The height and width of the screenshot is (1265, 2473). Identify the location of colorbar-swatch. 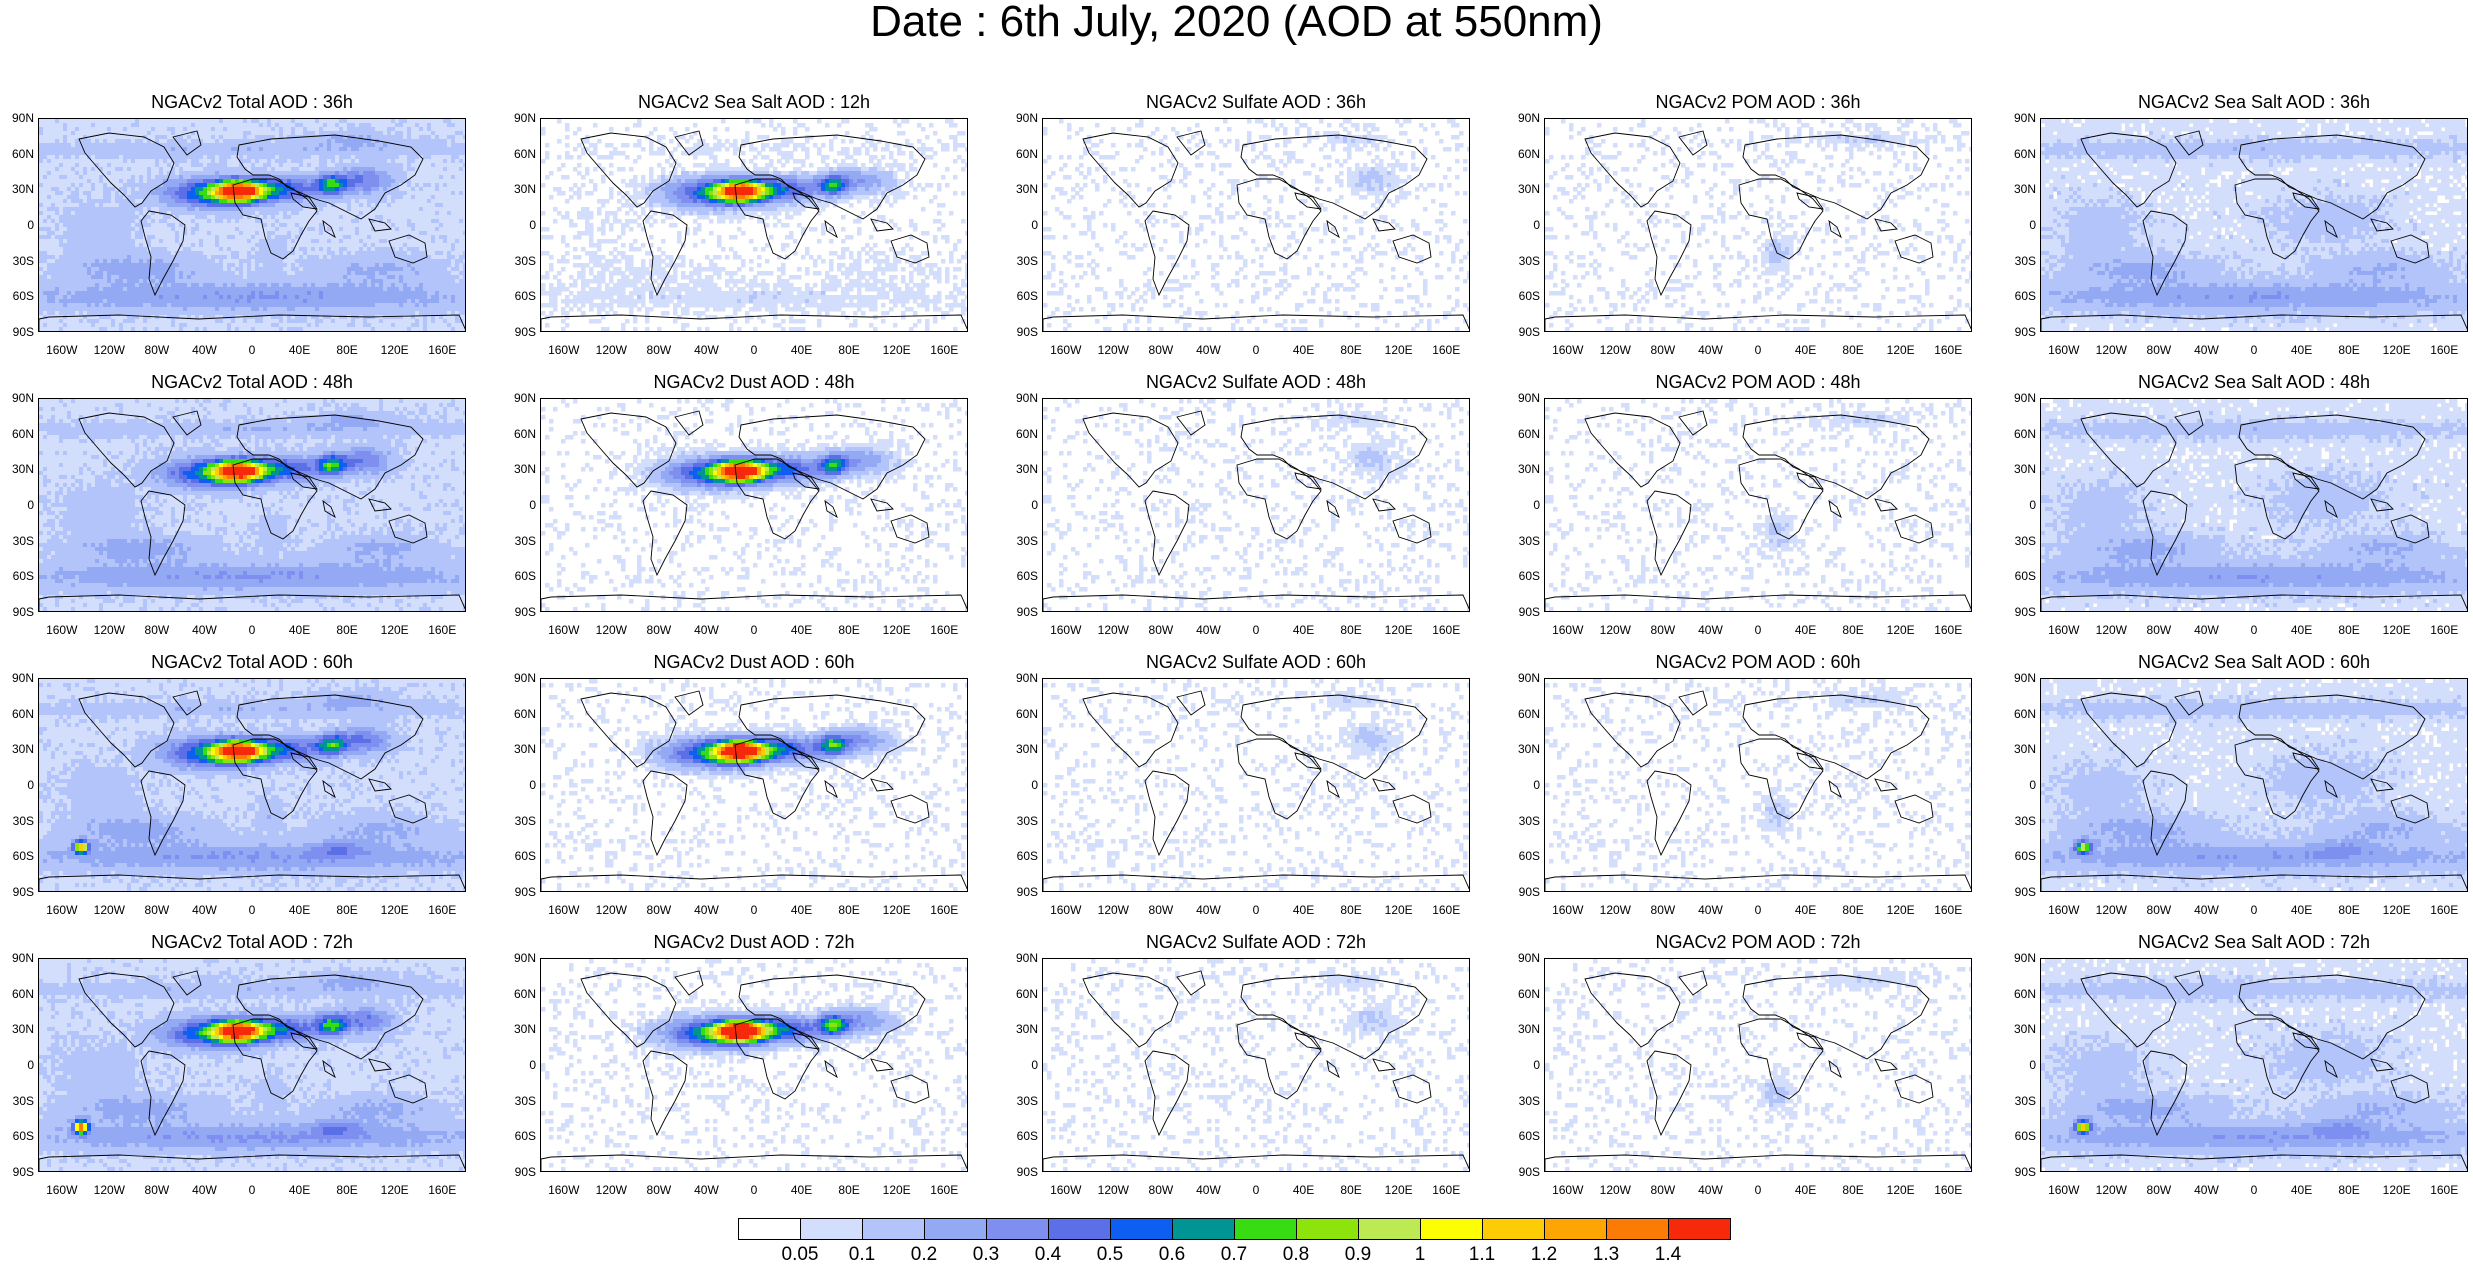
(1141, 1229).